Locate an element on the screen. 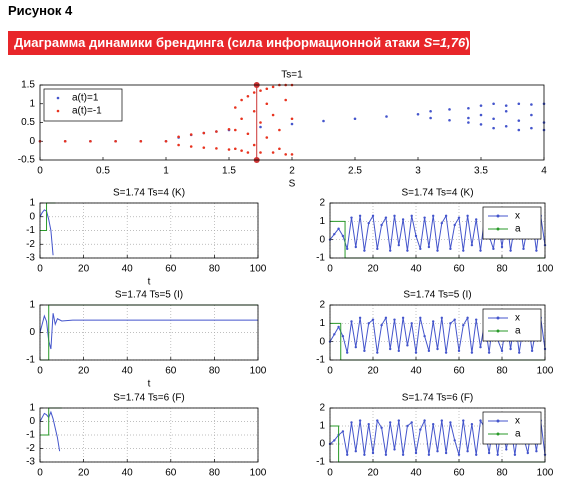 The height and width of the screenshot is (496, 568). x-tick-label: 80 is located at coordinates (502, 269).